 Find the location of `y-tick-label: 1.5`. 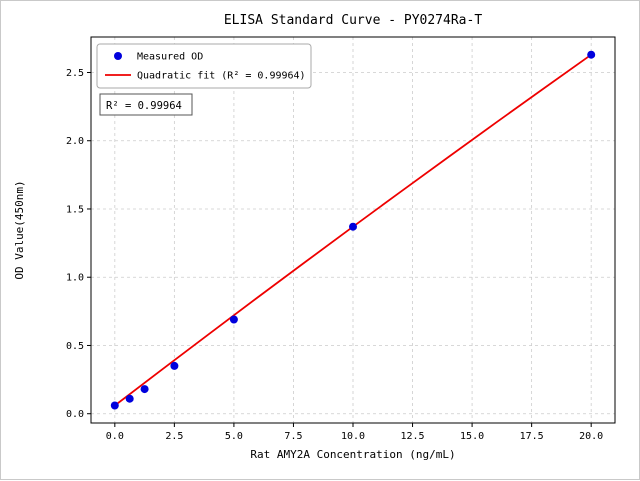

y-tick-label: 1.5 is located at coordinates (75, 209).